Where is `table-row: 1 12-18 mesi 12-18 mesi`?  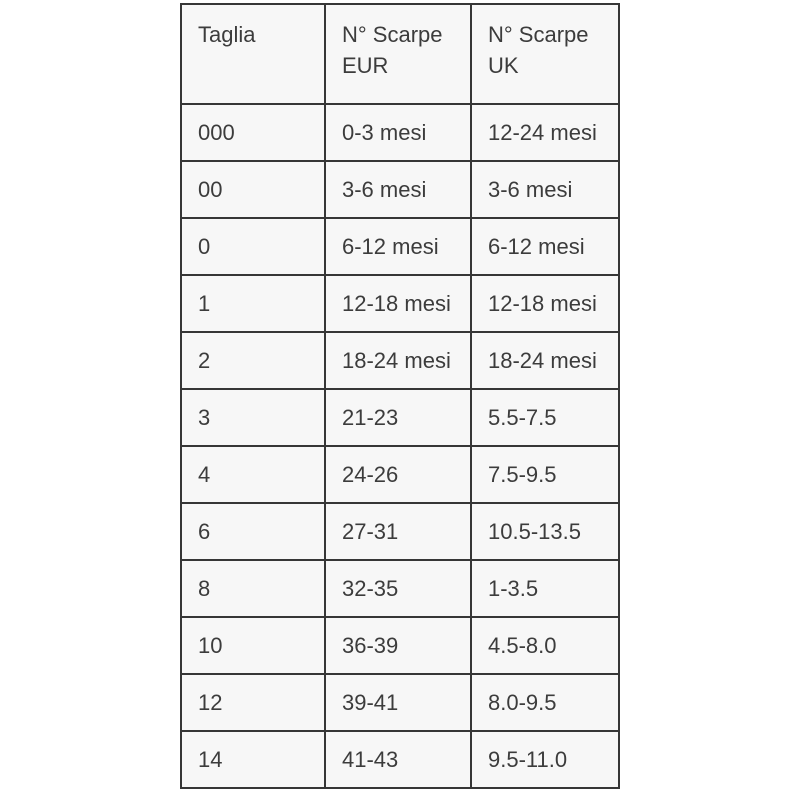 table-row: 1 12-18 mesi 12-18 mesi is located at coordinates (400, 303).